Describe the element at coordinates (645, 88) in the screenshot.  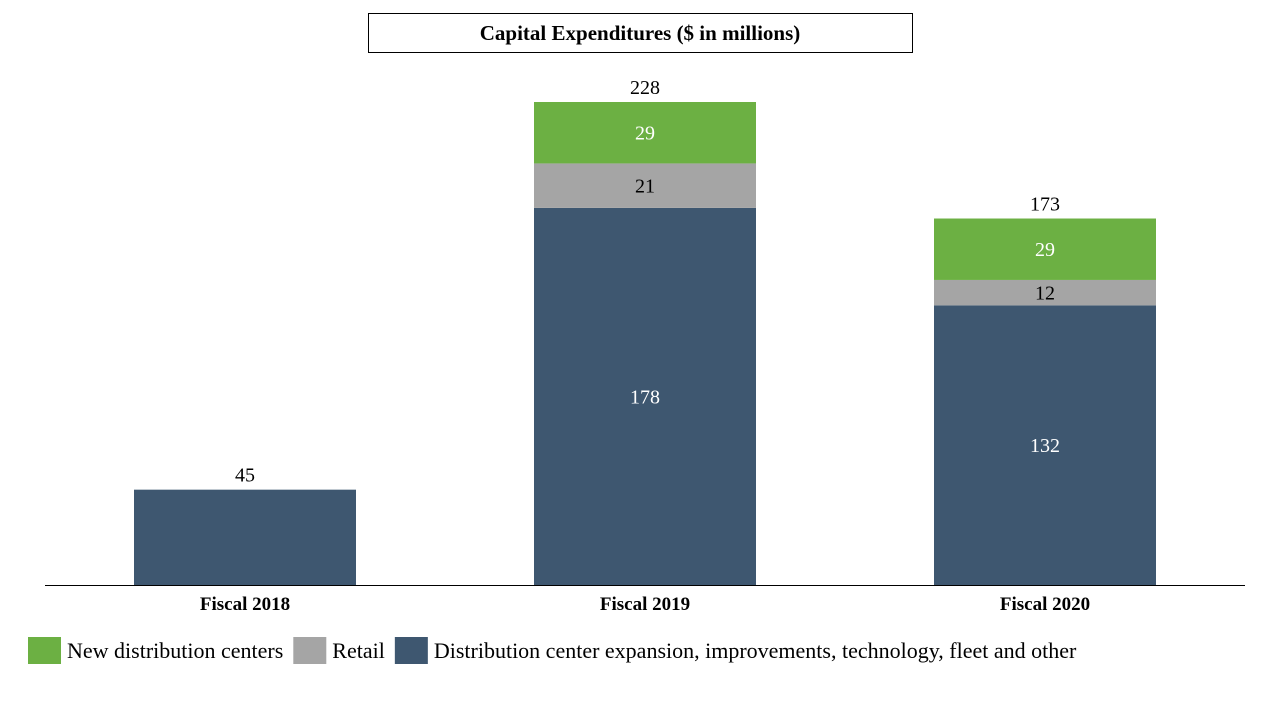
I see `total-label: 228` at that location.